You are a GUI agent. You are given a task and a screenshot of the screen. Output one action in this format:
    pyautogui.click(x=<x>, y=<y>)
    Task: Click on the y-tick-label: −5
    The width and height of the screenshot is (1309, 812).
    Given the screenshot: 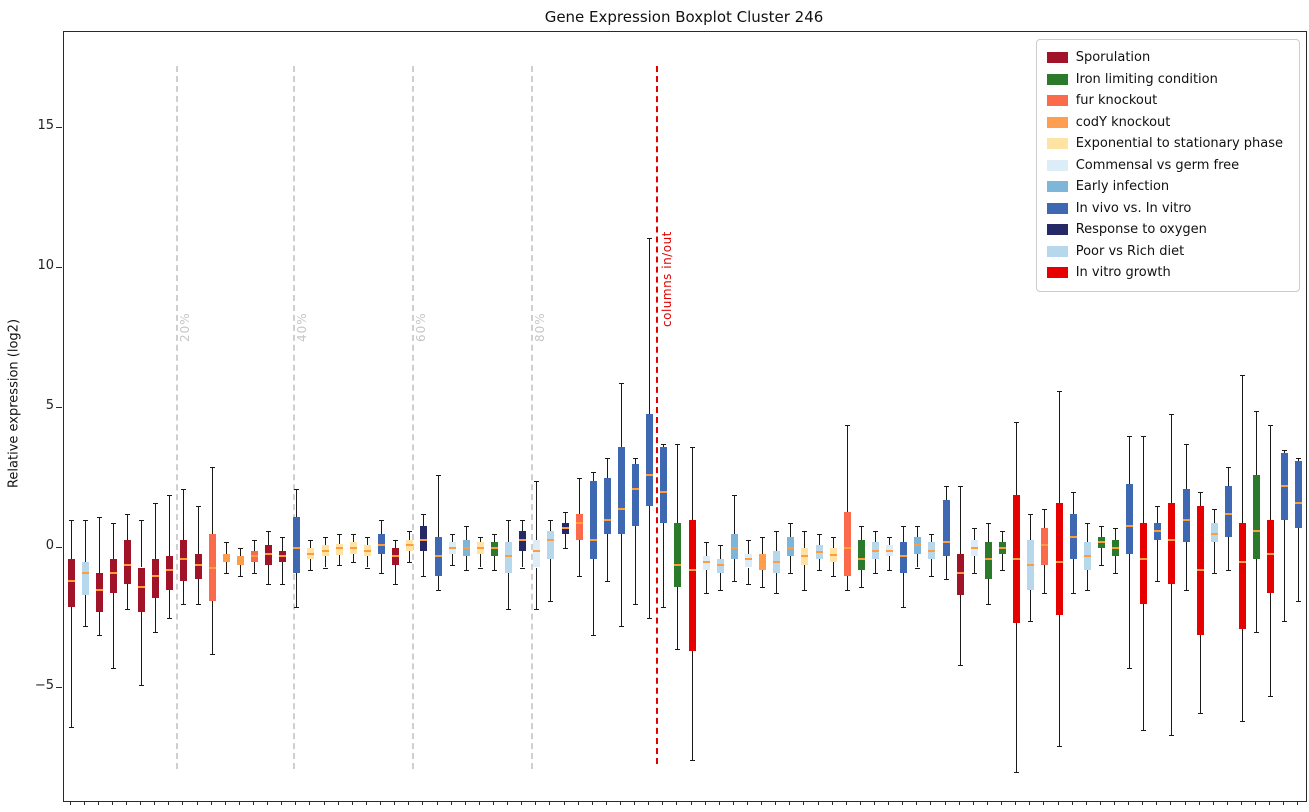 What is the action you would take?
    pyautogui.click(x=44, y=685)
    